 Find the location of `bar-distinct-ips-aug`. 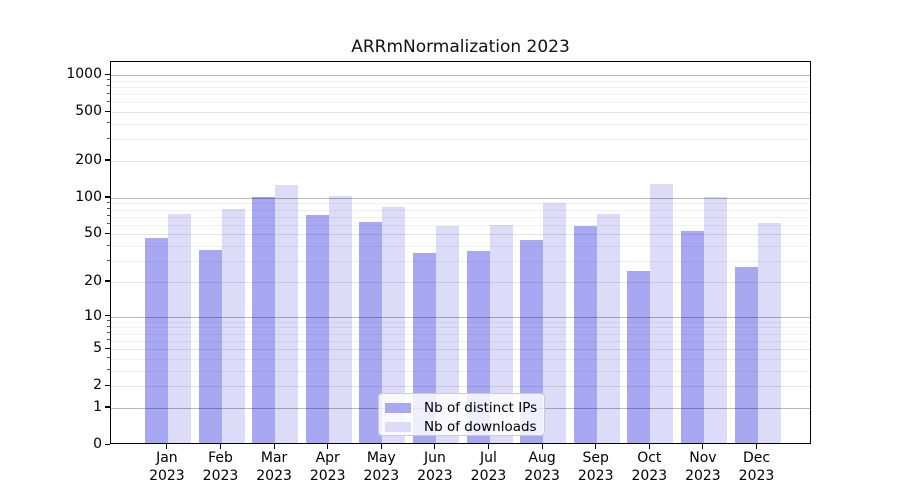

bar-distinct-ips-aug is located at coordinates (532, 341).